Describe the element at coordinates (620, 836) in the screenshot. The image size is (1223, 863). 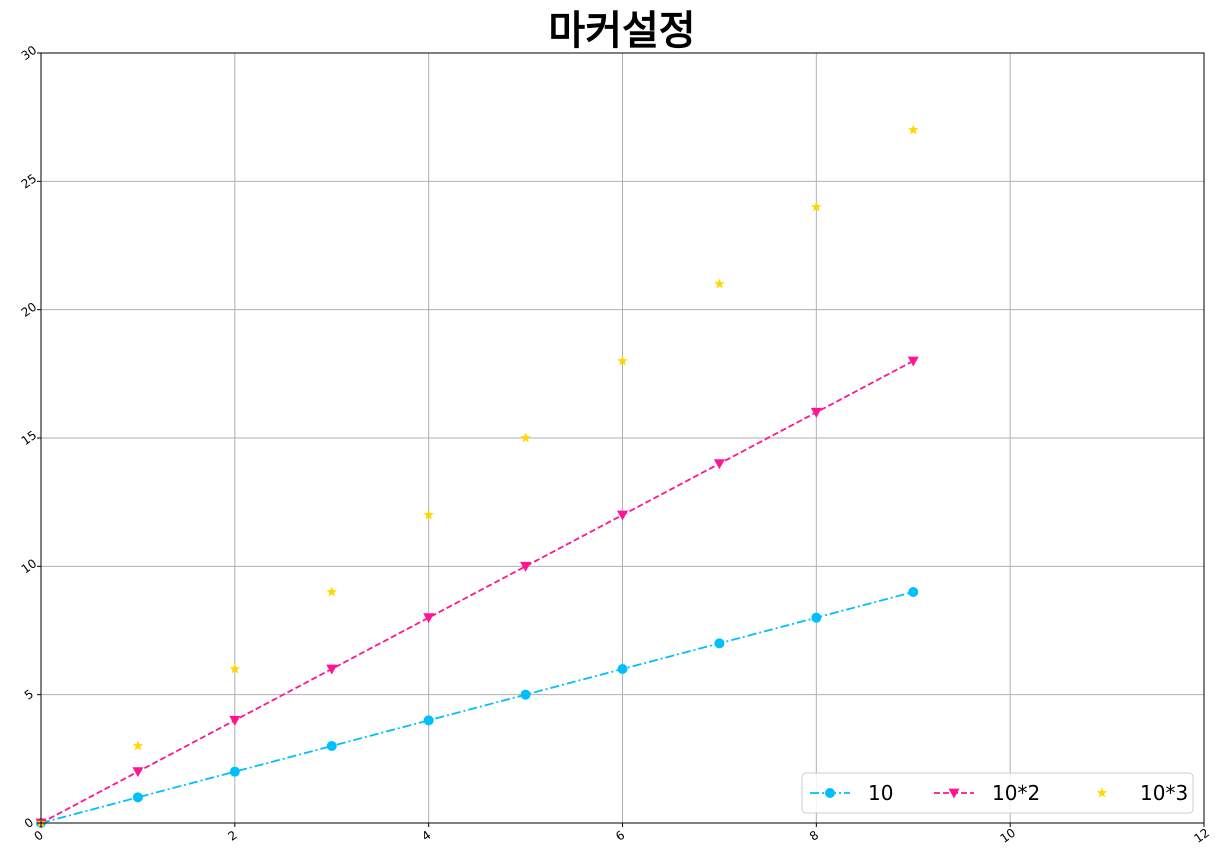
I see `x-tick-label: 6` at that location.